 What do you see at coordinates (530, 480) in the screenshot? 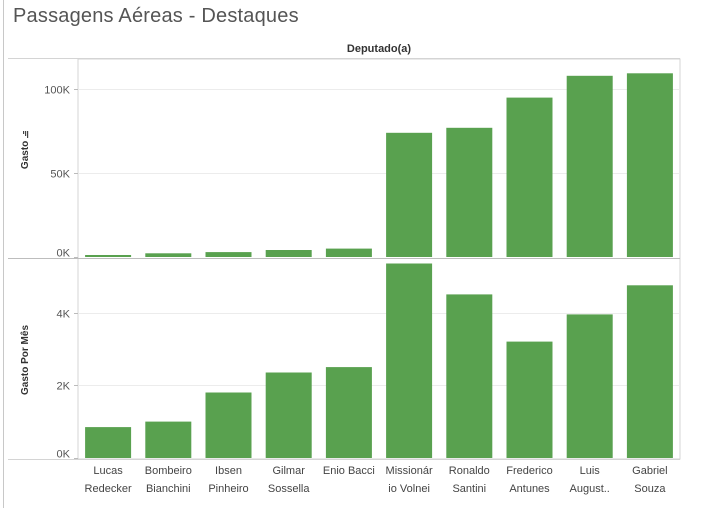
I see `x-tick-label: Frederico Antunes` at bounding box center [530, 480].